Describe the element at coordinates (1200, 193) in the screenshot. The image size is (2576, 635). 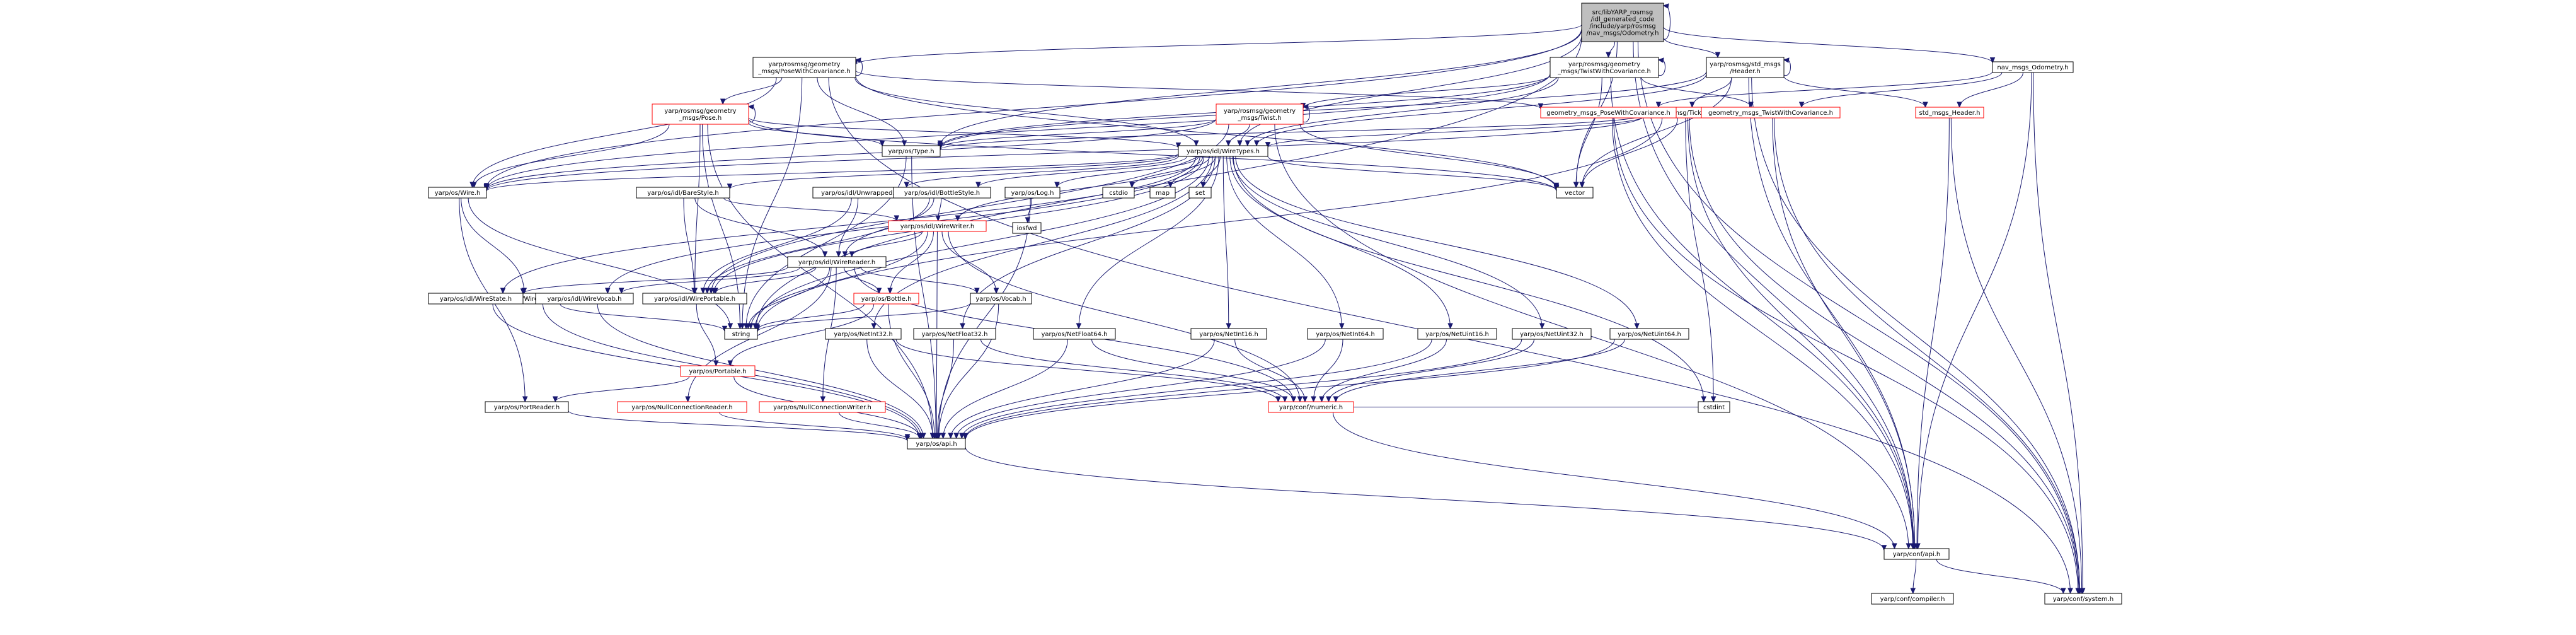
I see `node-set: set` at that location.